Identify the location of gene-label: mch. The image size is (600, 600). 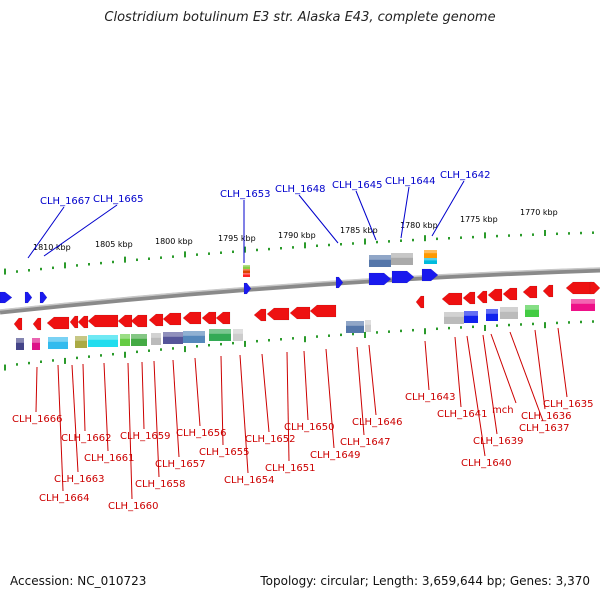
(503, 410).